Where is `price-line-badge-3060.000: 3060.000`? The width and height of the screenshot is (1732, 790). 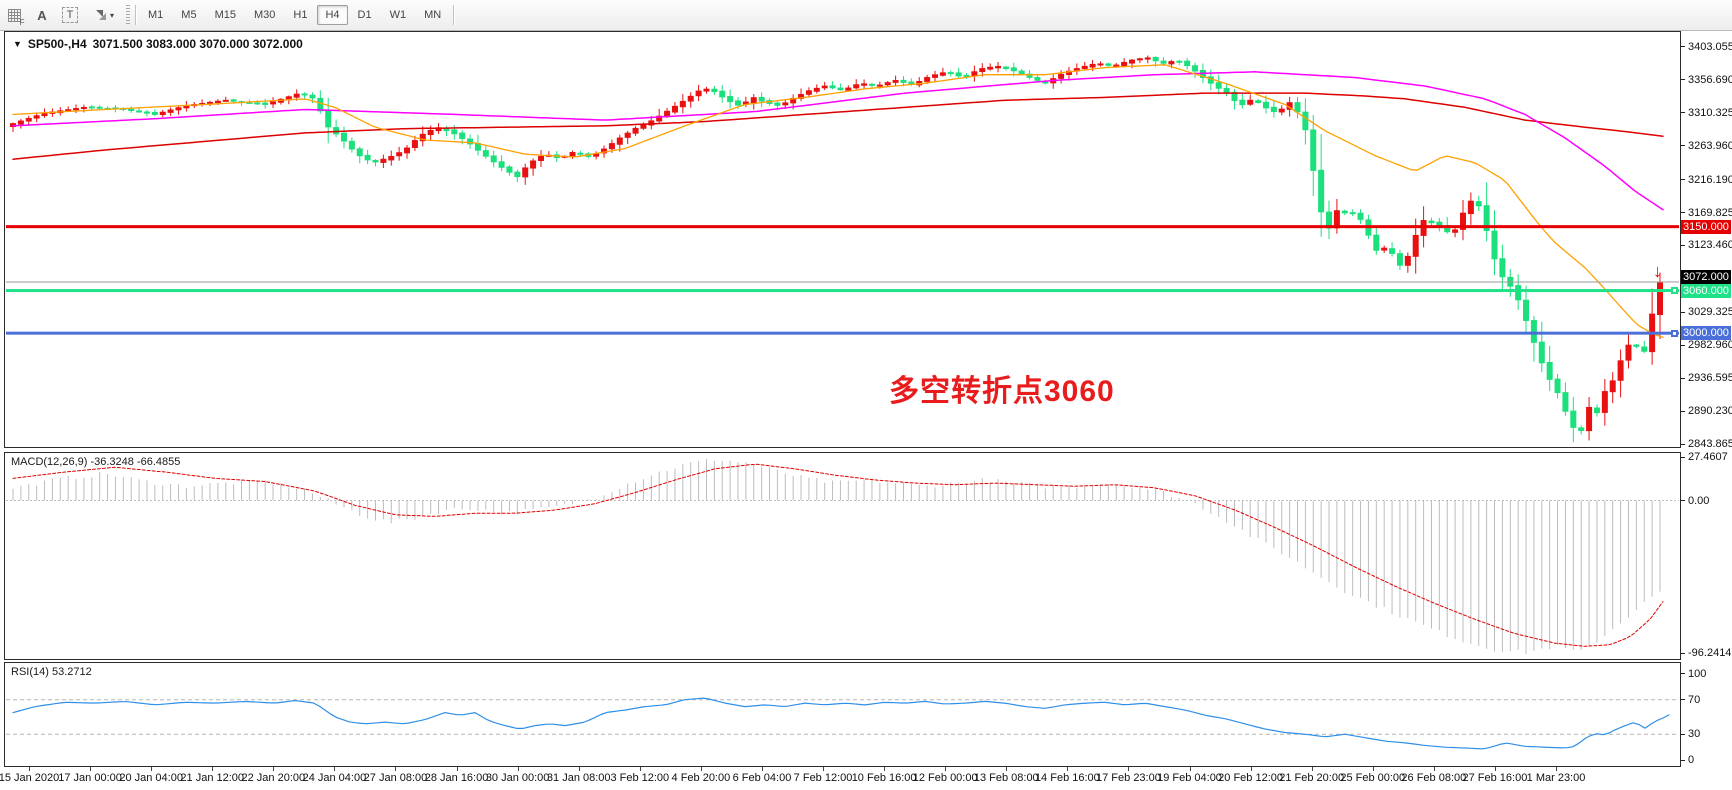 price-line-badge-3060.000: 3060.000 is located at coordinates (1706, 290).